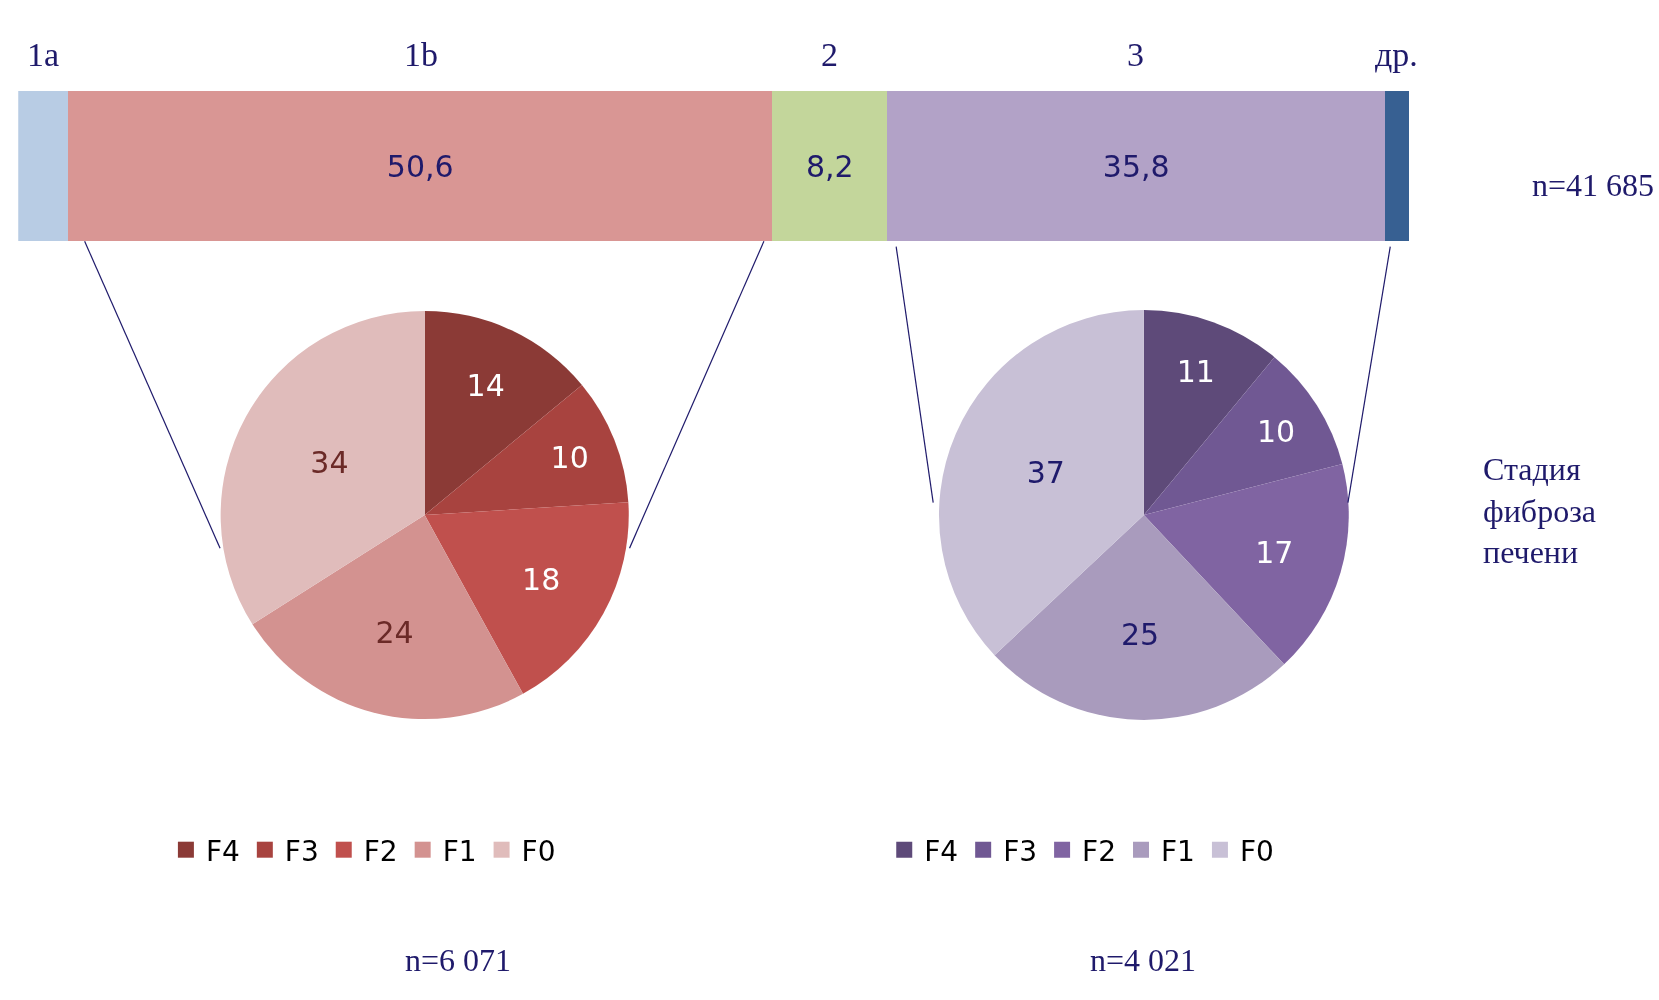 The height and width of the screenshot is (1000, 1659). Describe the element at coordinates (43, 54) in the screenshot. I see `series-label: 1a` at that location.